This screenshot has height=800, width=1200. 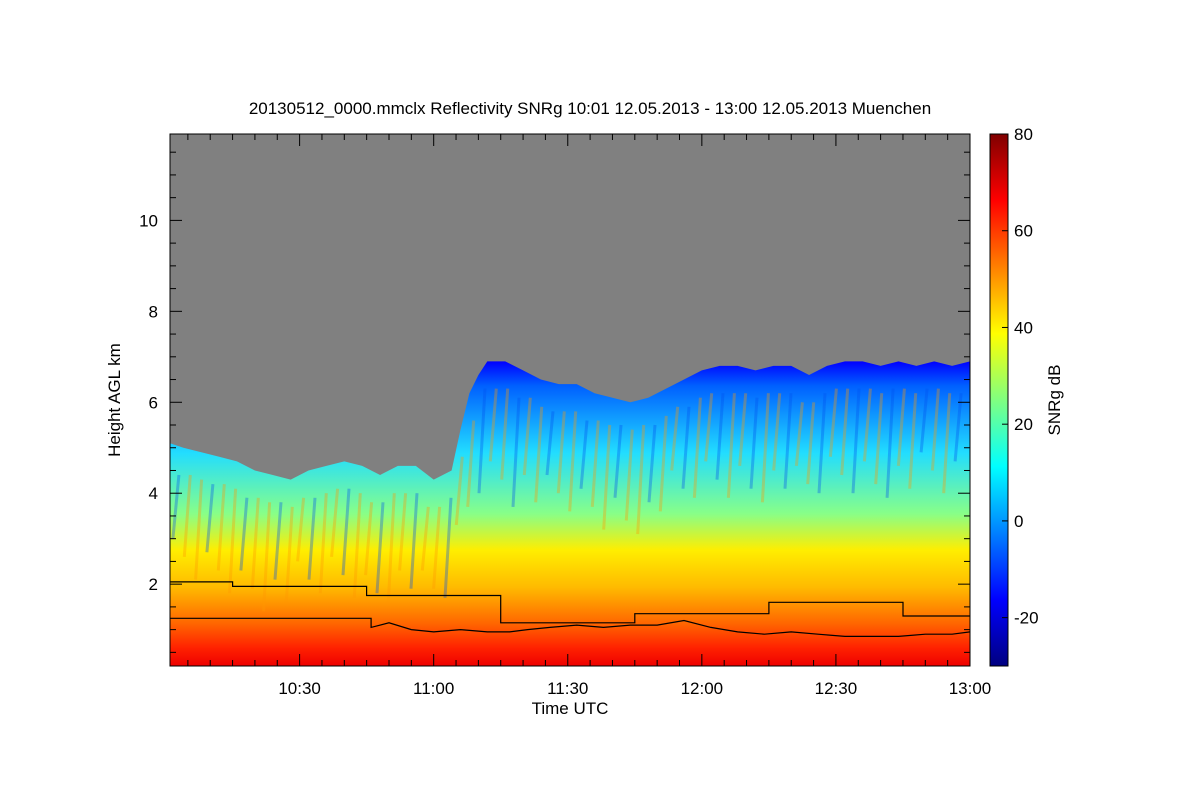 I want to click on step-line-upper, so click(x=570, y=602).